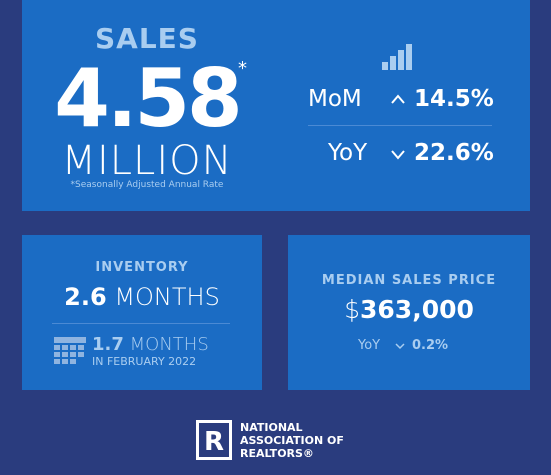 The image size is (551, 475). I want to click on logo-line: ASSOCIATION OF, so click(292, 440).